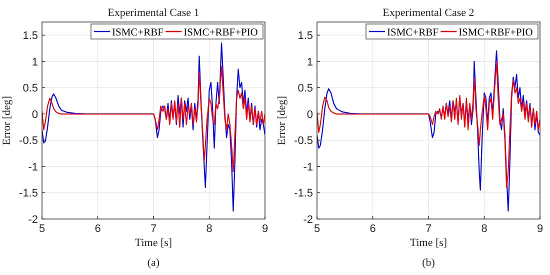 This screenshot has width=550, height=275. What do you see at coordinates (429, 263) in the screenshot?
I see `text: (b)` at bounding box center [429, 263].